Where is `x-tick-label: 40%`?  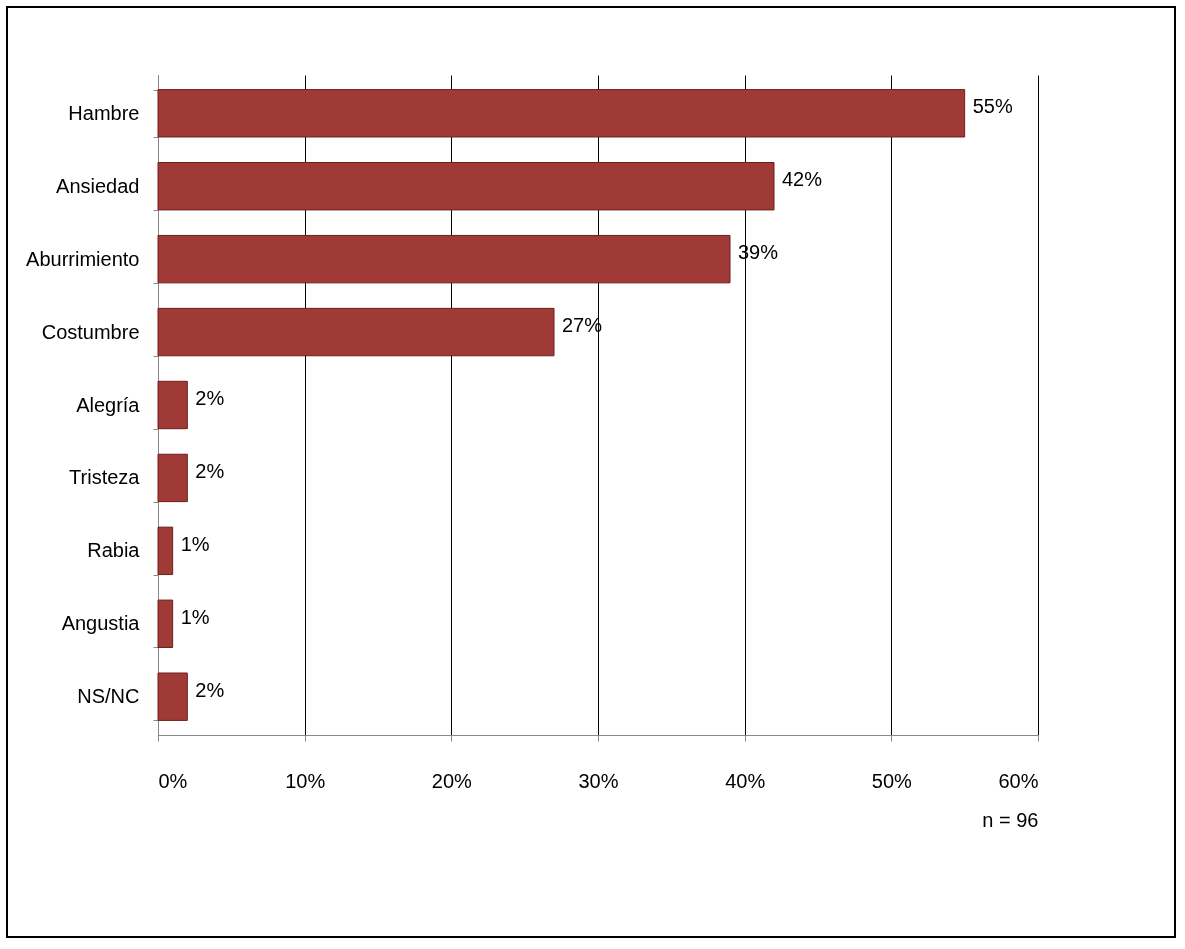 x-tick-label: 40% is located at coordinates (745, 780).